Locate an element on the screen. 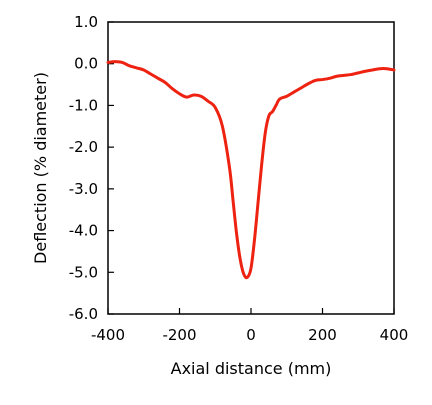 The width and height of the screenshot is (432, 405). x-axis-ticks: -400 -200 0 200 400 is located at coordinates (249, 326).